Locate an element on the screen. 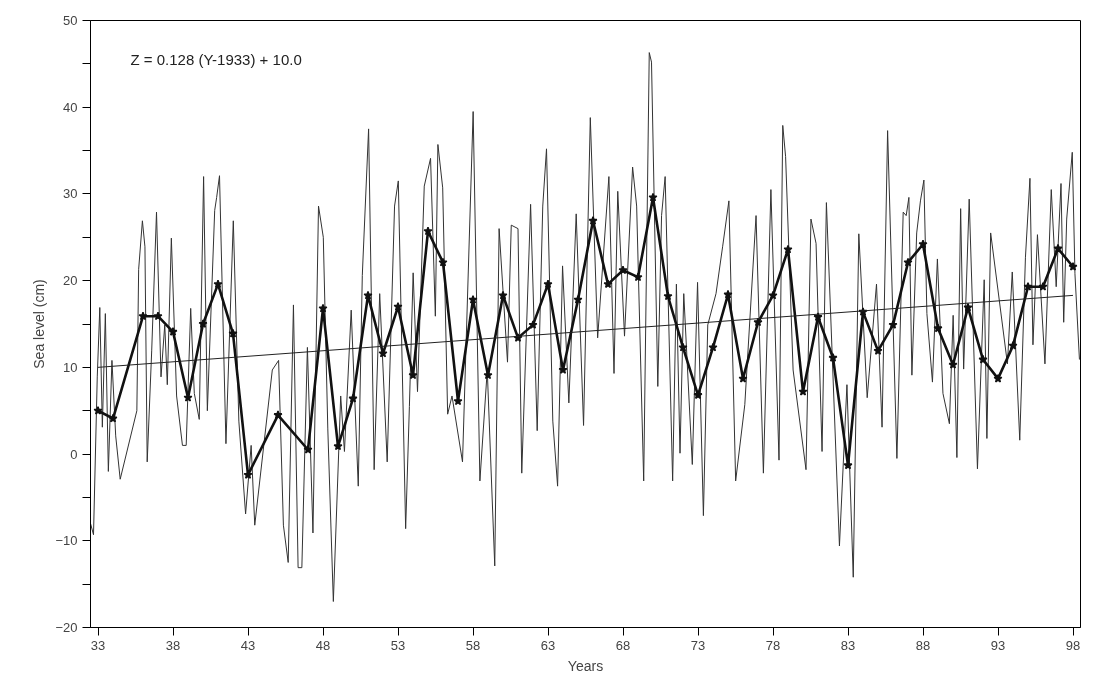  y-tick-label: 30 is located at coordinates (70, 194).